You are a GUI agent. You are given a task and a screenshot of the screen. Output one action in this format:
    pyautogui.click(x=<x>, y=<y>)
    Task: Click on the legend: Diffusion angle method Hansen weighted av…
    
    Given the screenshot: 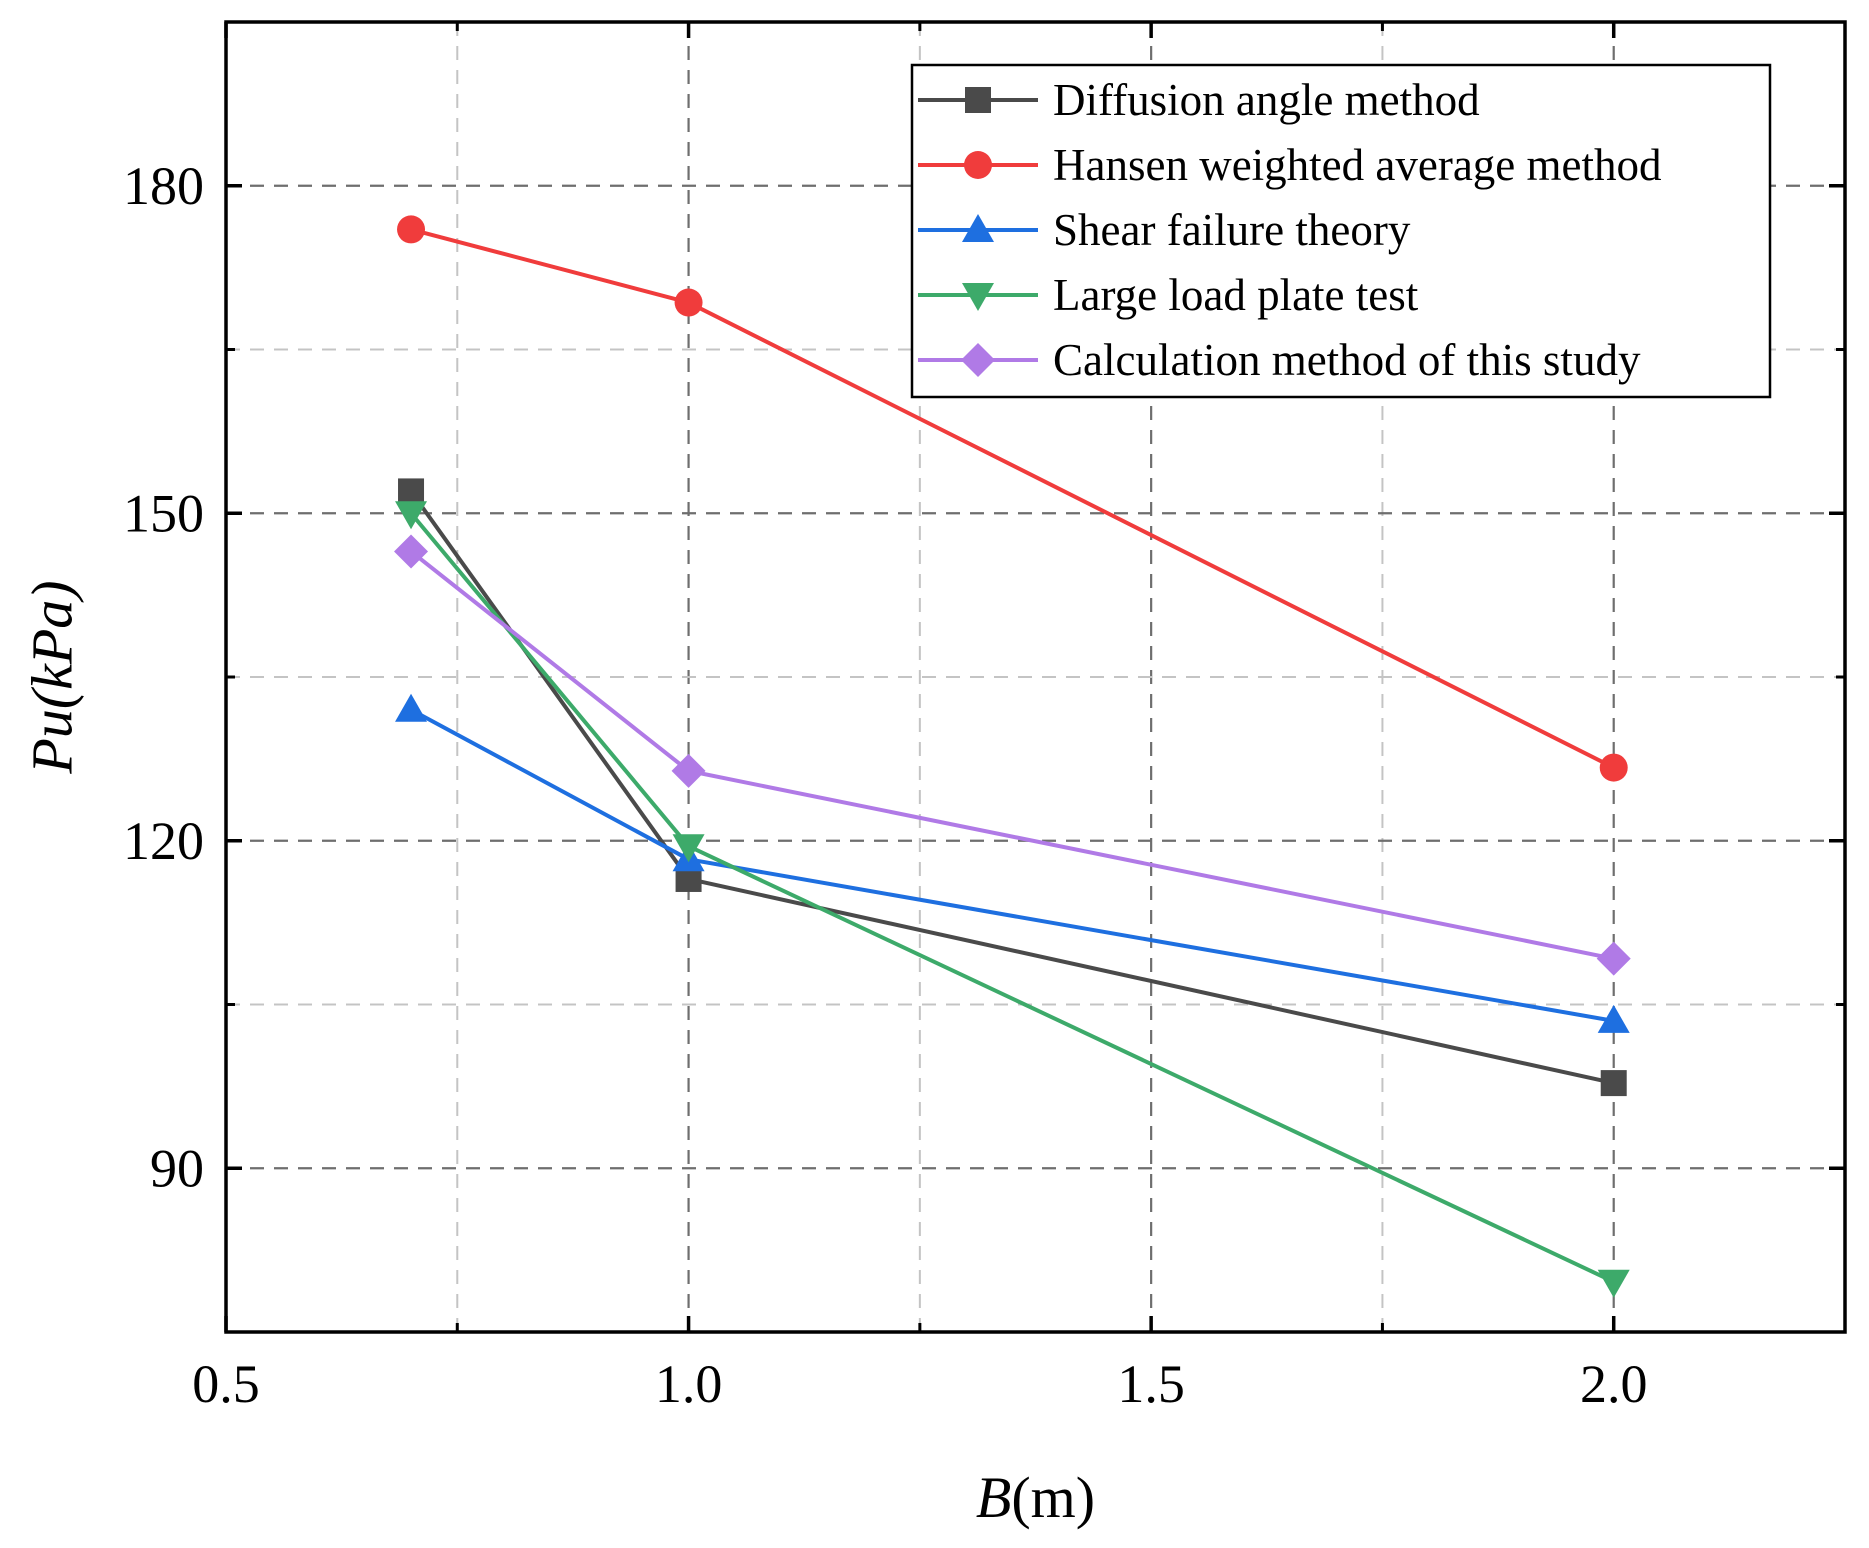 What is the action you would take?
    pyautogui.click(x=1341, y=231)
    